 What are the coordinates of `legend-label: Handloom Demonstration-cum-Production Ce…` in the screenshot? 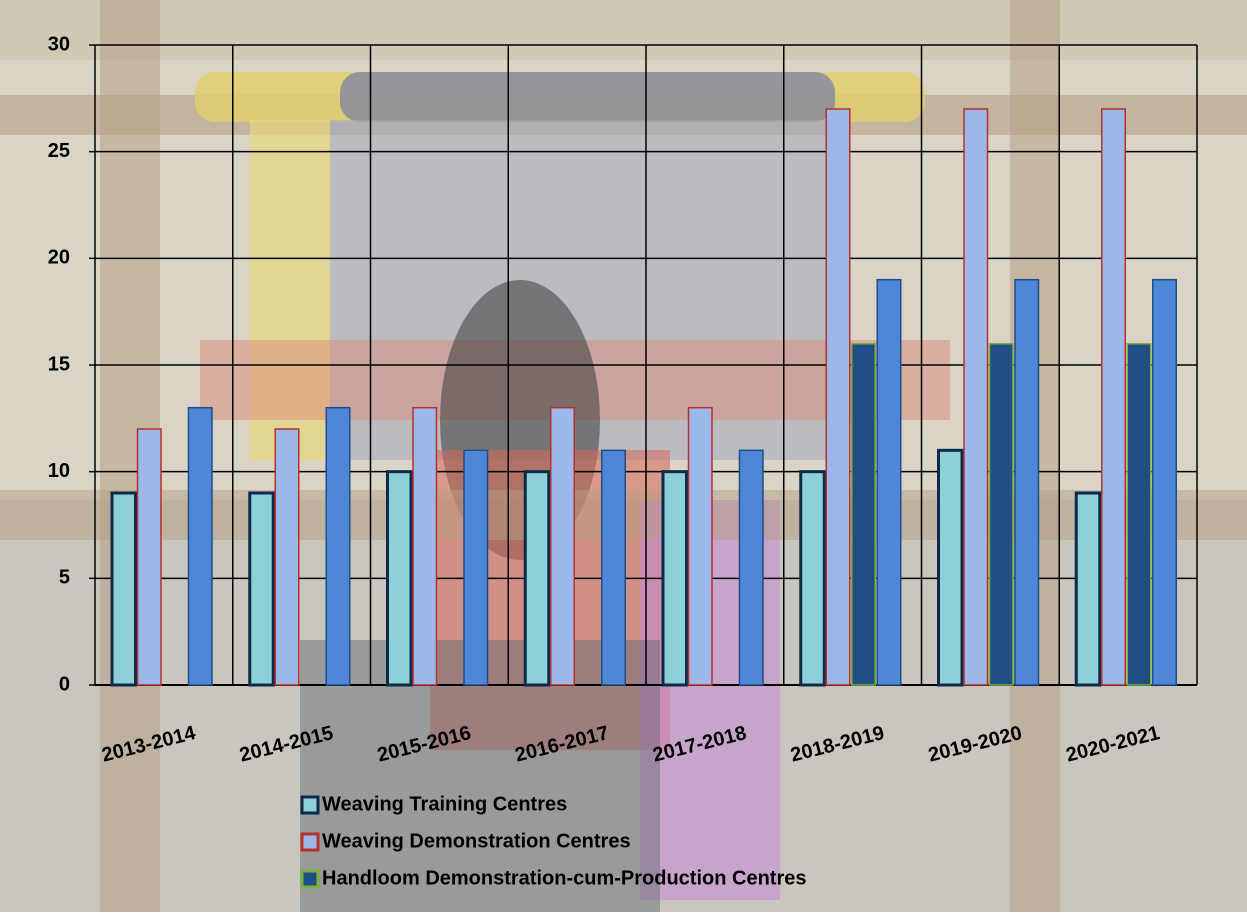 It's located at (564, 878).